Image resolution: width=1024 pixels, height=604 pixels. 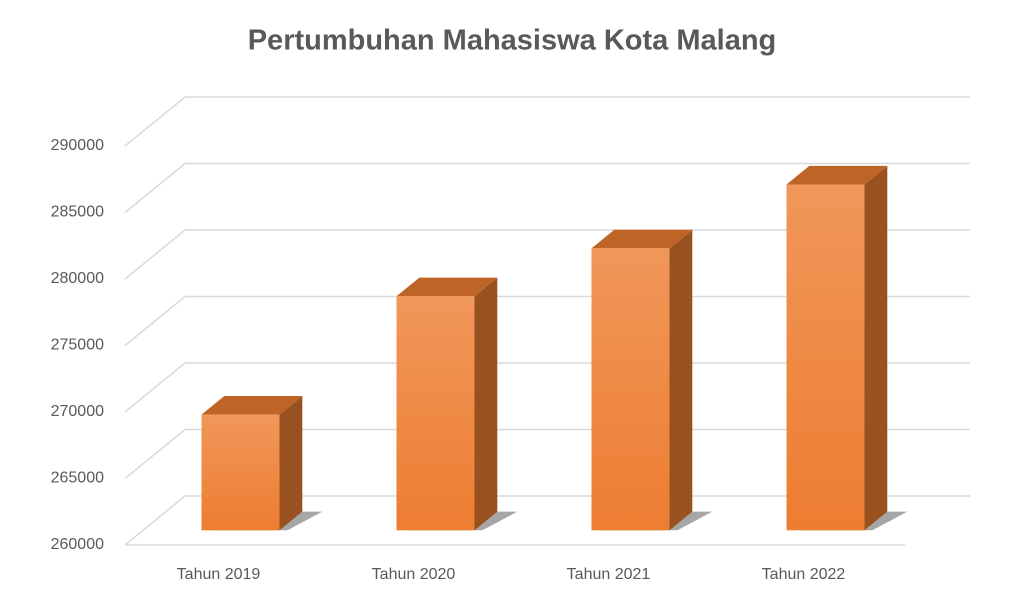 What do you see at coordinates (804, 574) in the screenshot?
I see `x-tick-label: Tahun 2022` at bounding box center [804, 574].